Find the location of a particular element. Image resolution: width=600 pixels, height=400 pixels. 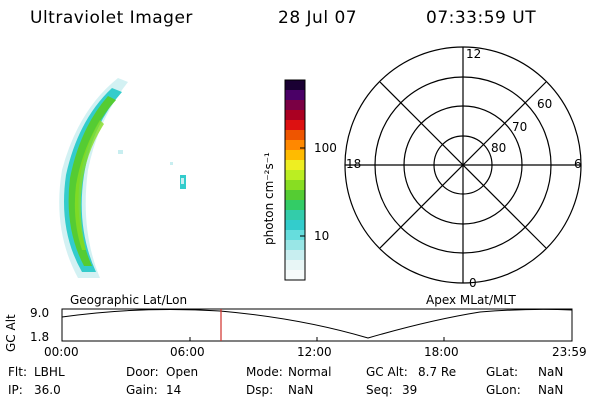

ip-label: IP: is located at coordinates (15, 390).